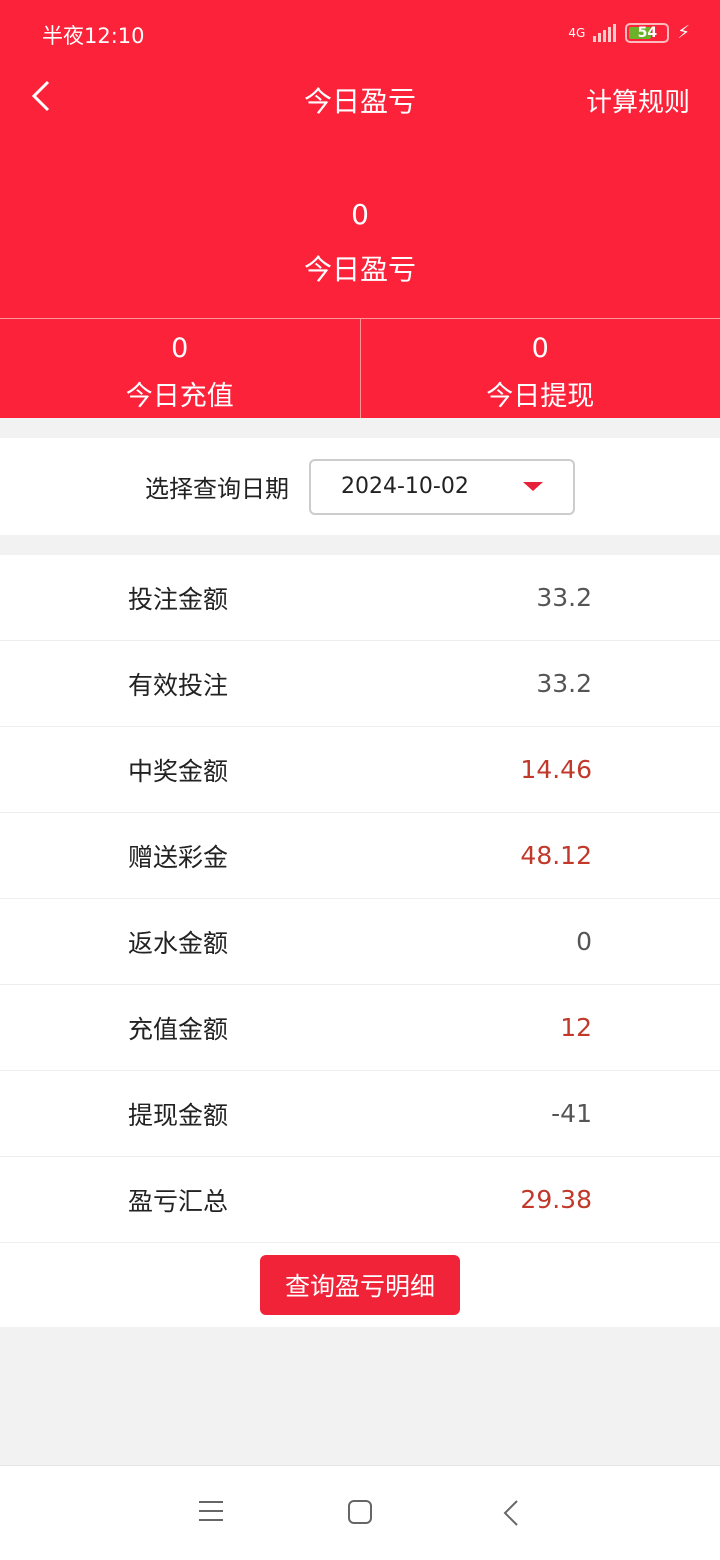  What do you see at coordinates (178, 1029) in the screenshot?
I see `row-label: 充值金额` at bounding box center [178, 1029].